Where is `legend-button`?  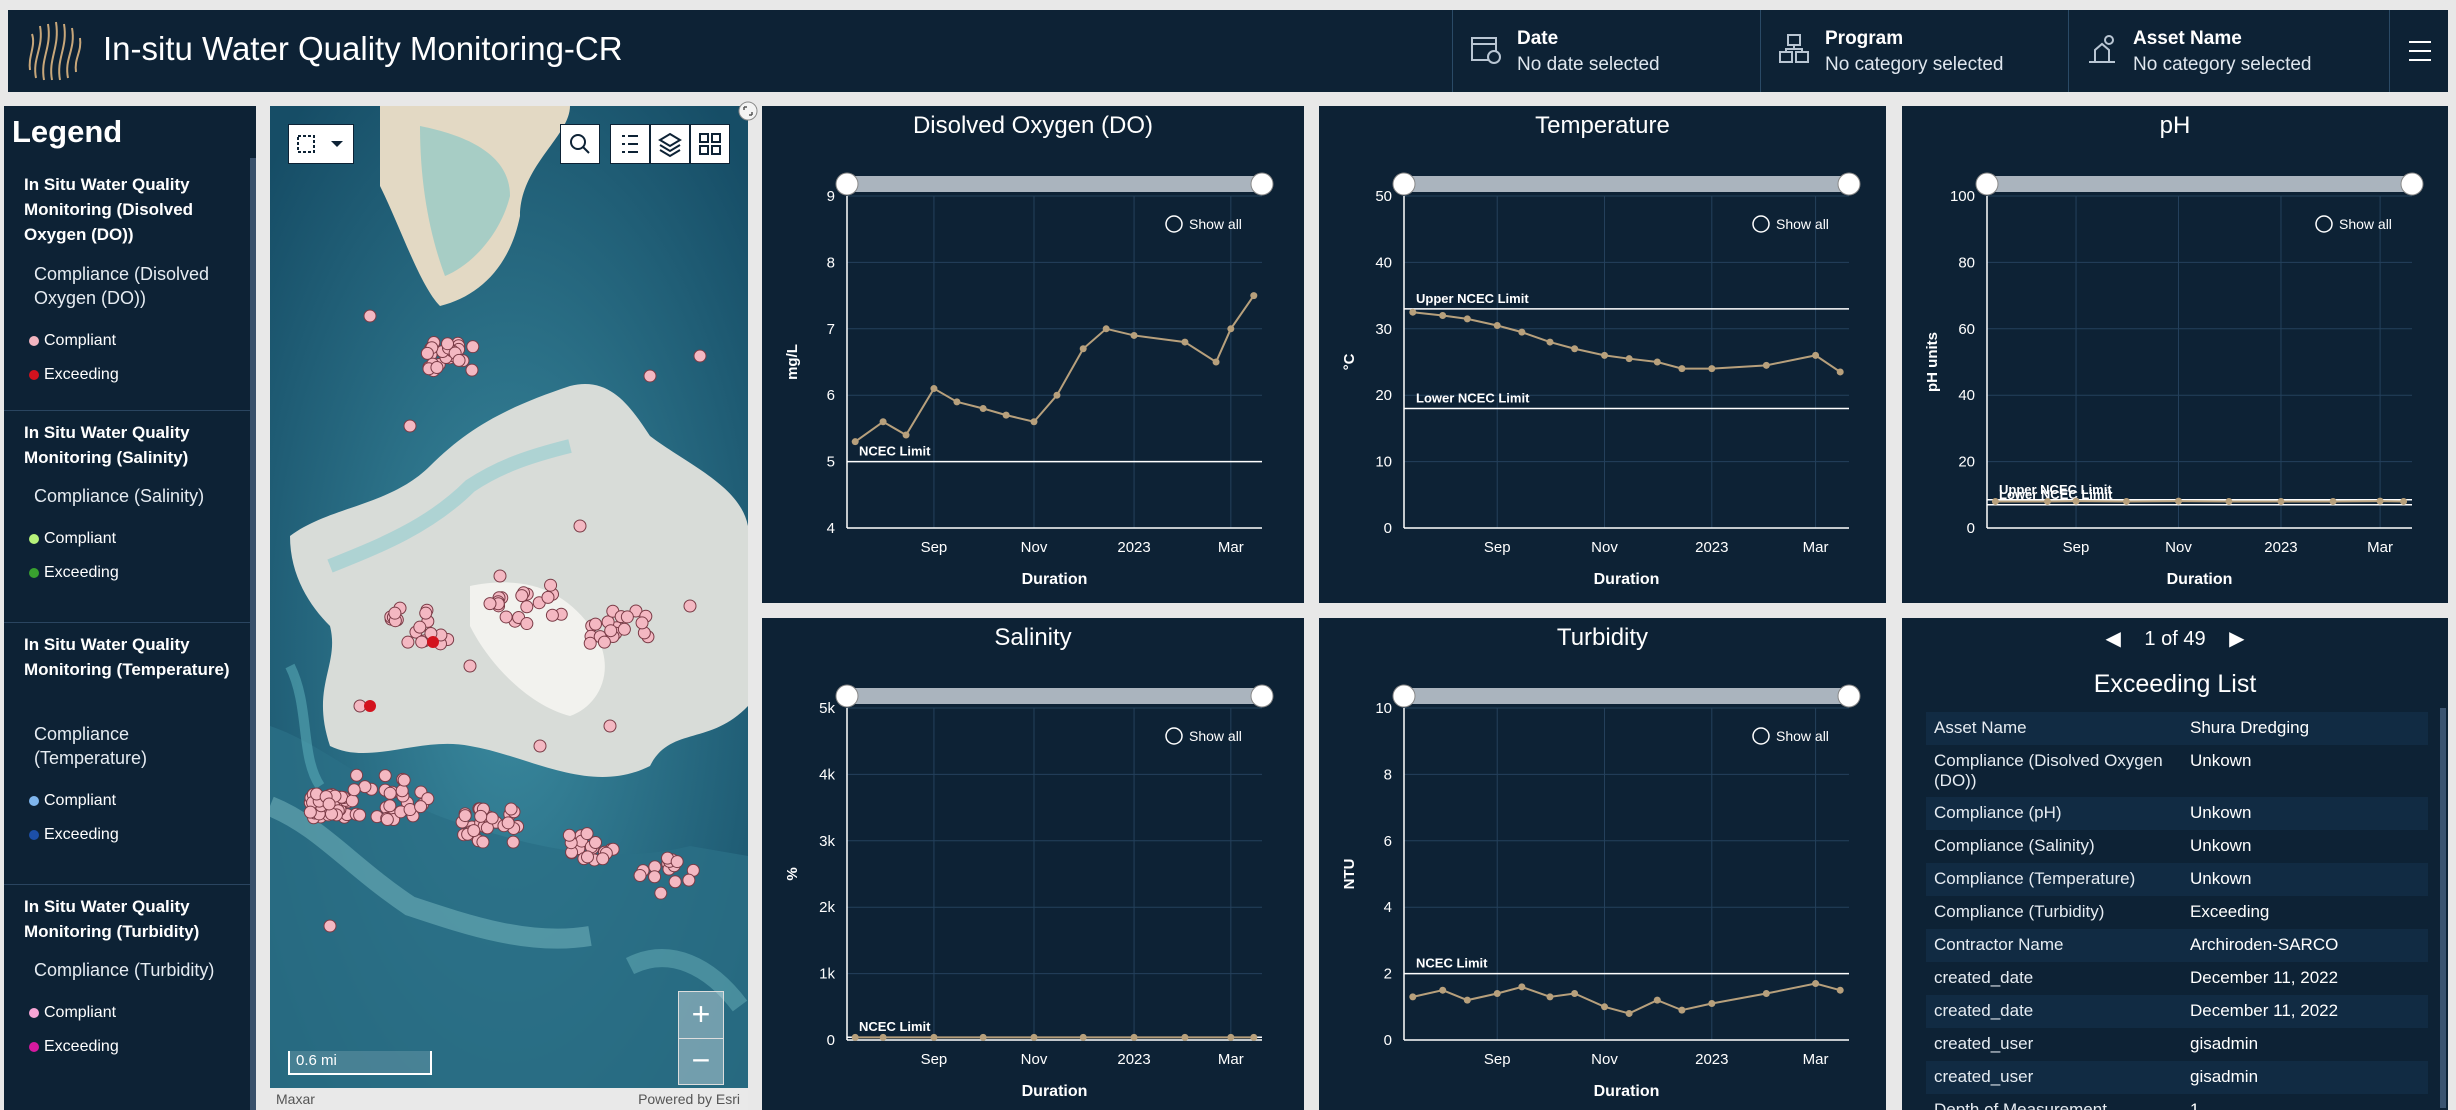 legend-button is located at coordinates (630, 144).